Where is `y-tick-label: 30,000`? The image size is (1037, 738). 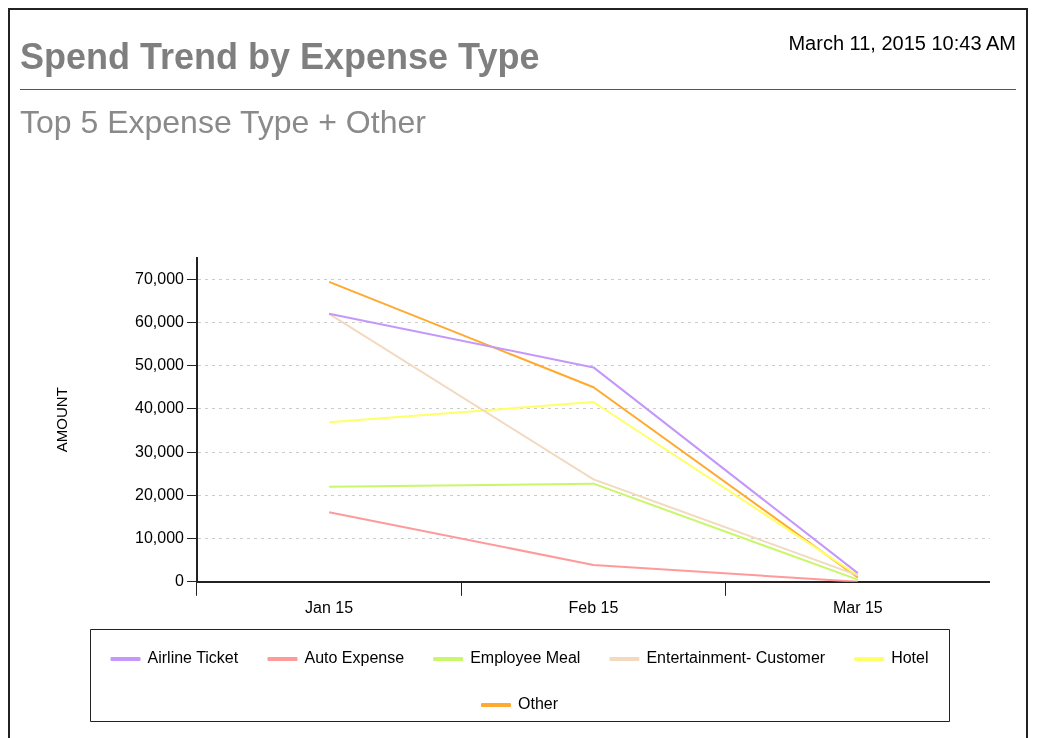
y-tick-label: 30,000 is located at coordinates (160, 451).